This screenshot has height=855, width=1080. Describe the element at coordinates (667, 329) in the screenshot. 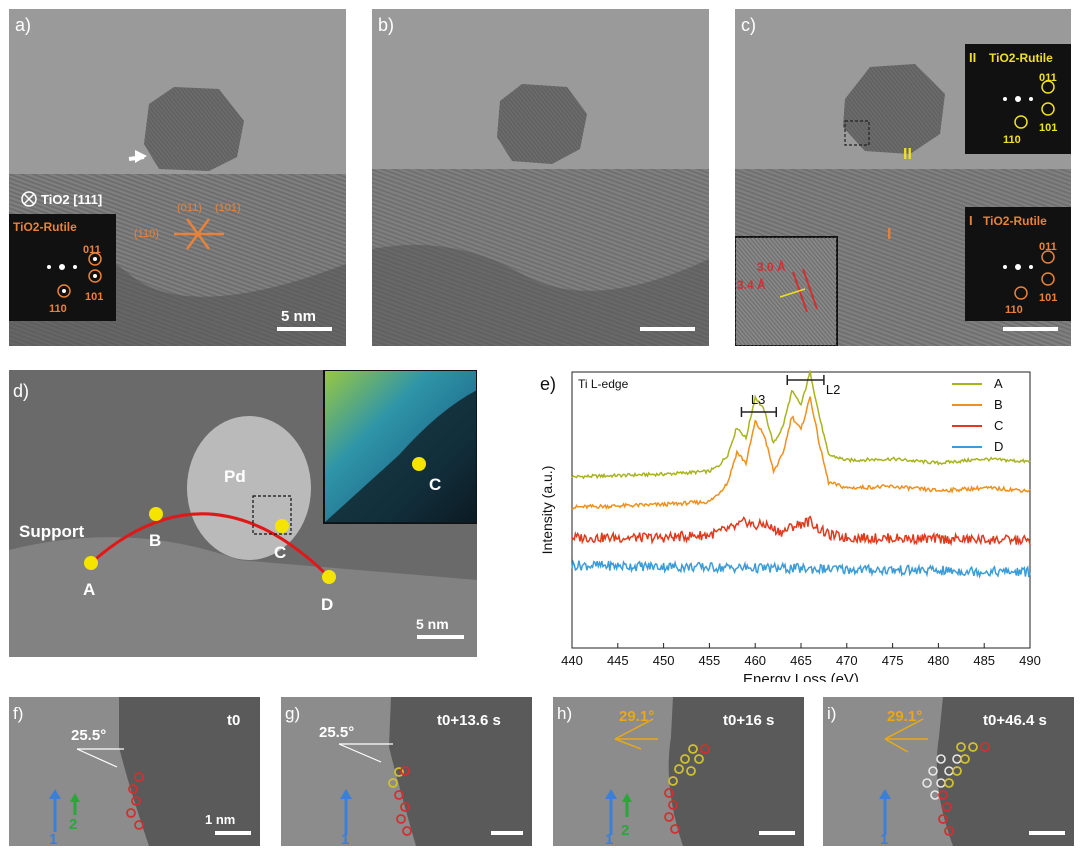

I see `scale-bar-b` at that location.